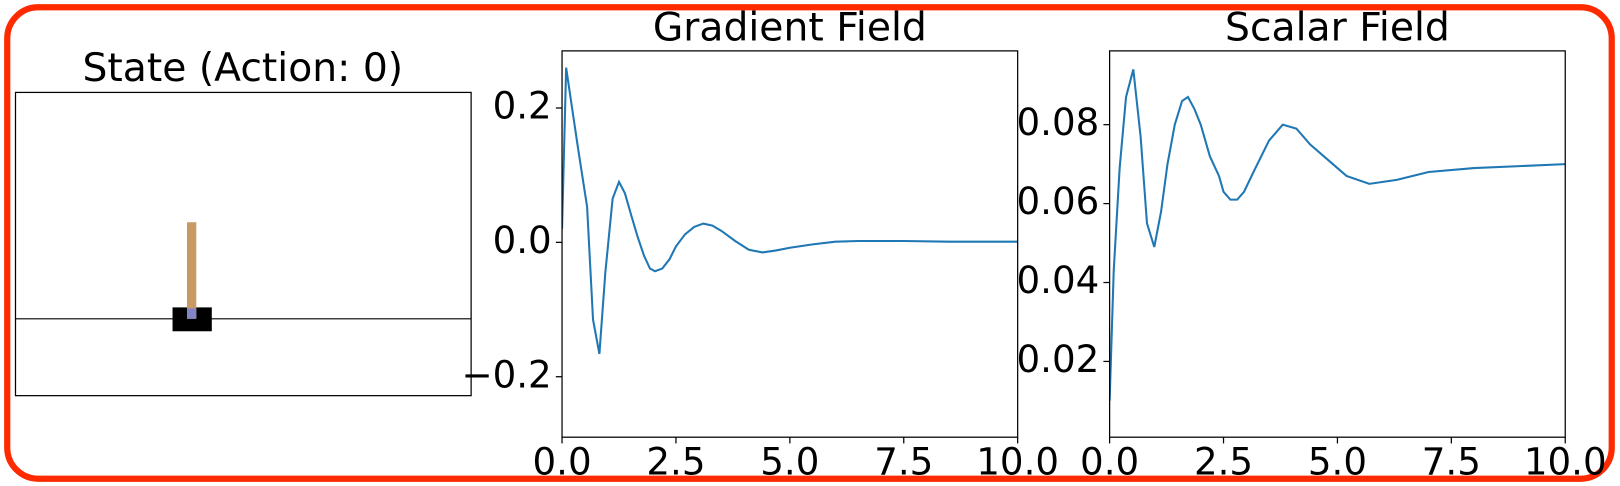  Describe the element at coordinates (1337, 28) in the screenshot. I see `chart-title: Scalar Field` at that location.